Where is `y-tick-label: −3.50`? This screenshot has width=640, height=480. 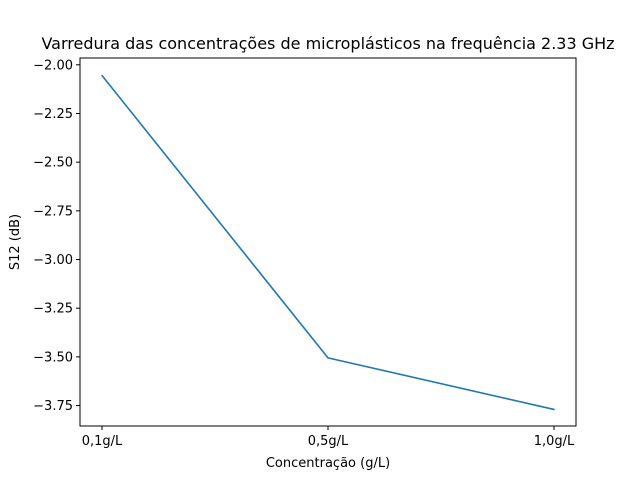
y-tick-label: −3.50 is located at coordinates (53, 357).